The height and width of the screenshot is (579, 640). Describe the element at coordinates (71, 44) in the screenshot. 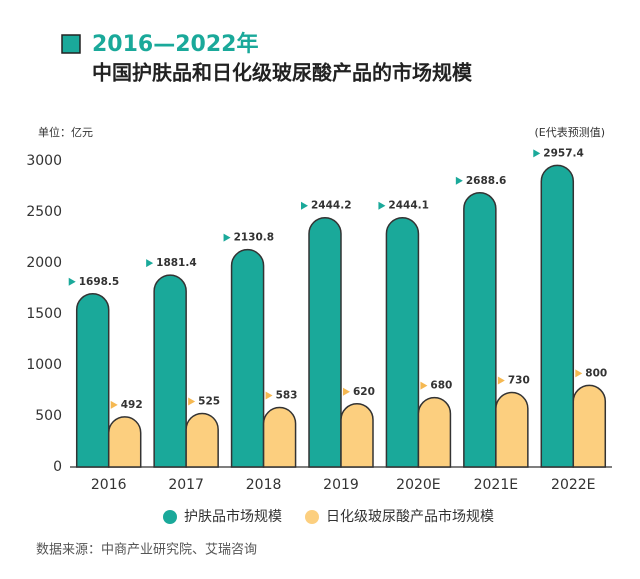

I see `title-icon` at that location.